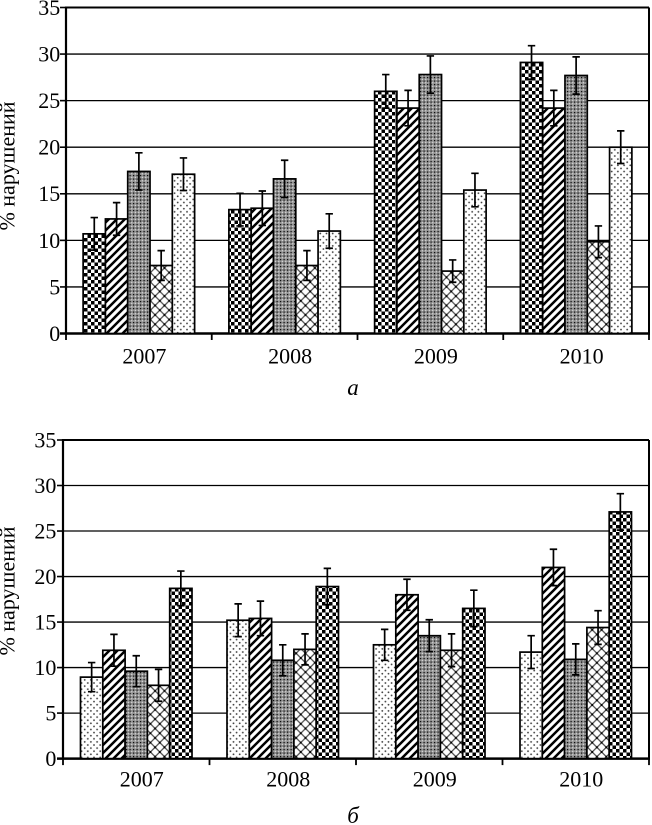 This screenshot has height=825, width=652. Describe the element at coordinates (353, 387) in the screenshot. I see `svg-text: а` at that location.